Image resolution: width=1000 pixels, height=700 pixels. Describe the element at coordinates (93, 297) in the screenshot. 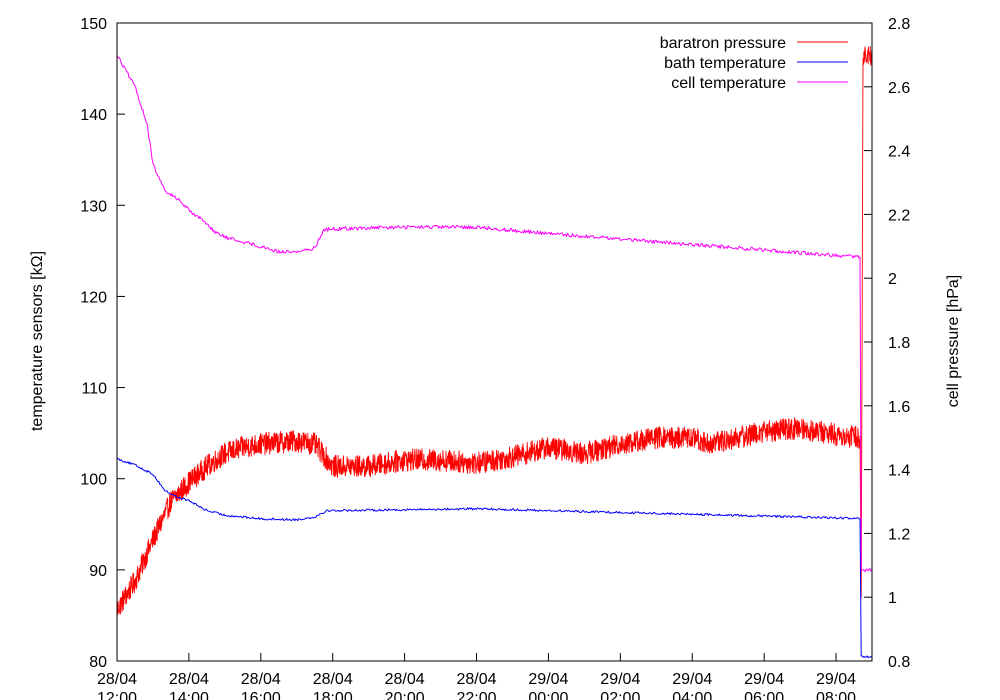

I see `y-tick-label: 120` at that location.